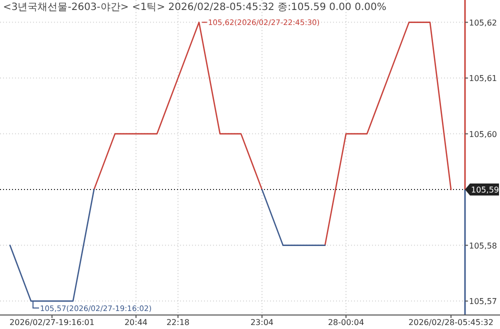 This screenshot has height=329, width=500. Describe the element at coordinates (483, 134) in the screenshot. I see `y-tick-label: 105,60` at that location.